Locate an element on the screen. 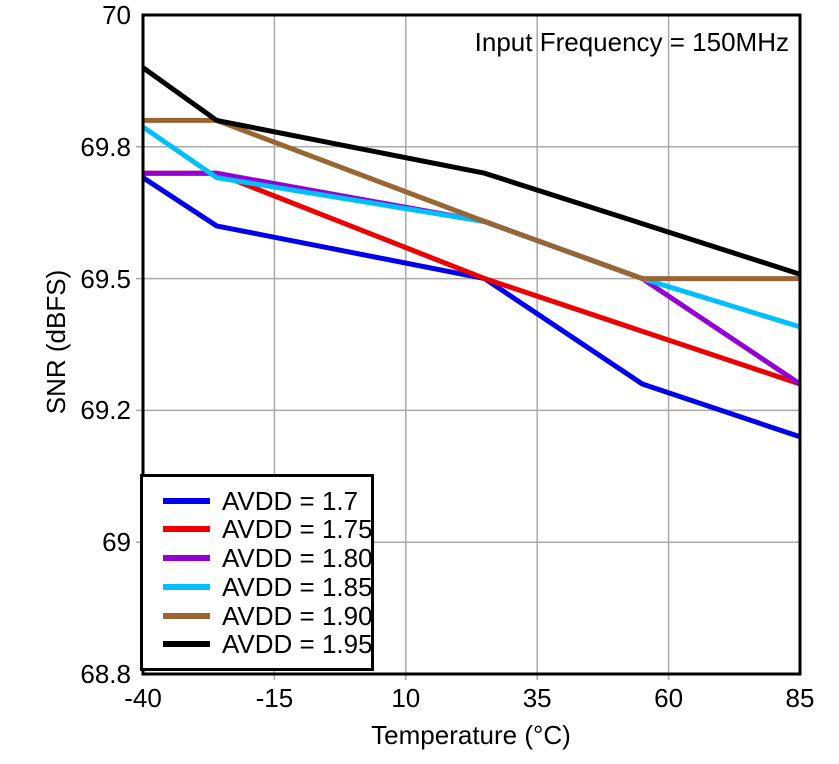 Image resolution: width=839 pixels, height=764 pixels. legend-label: AVDD = 1.85 is located at coordinates (297, 586).